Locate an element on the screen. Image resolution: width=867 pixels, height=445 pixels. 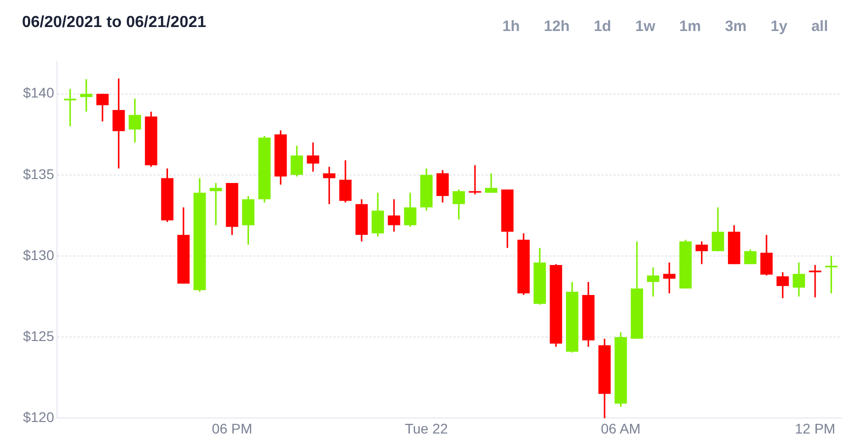
y-tick-label: $125 is located at coordinates (38, 336).